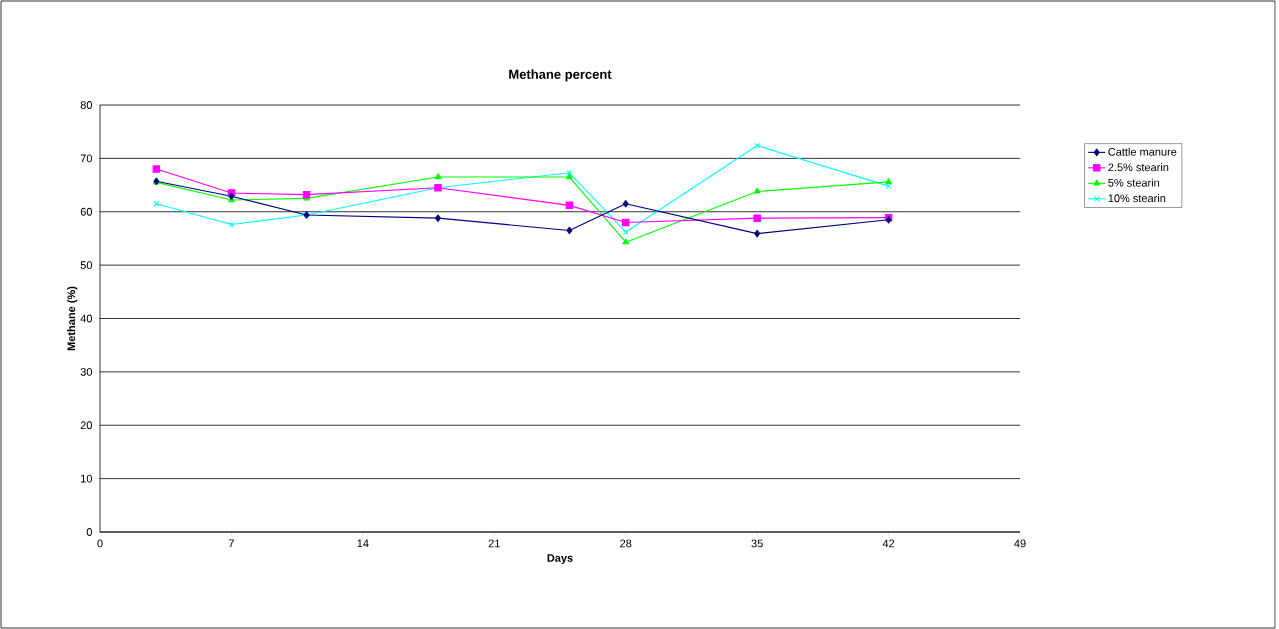  Describe the element at coordinates (560, 559) in the screenshot. I see `x-axis-title: Days` at that location.